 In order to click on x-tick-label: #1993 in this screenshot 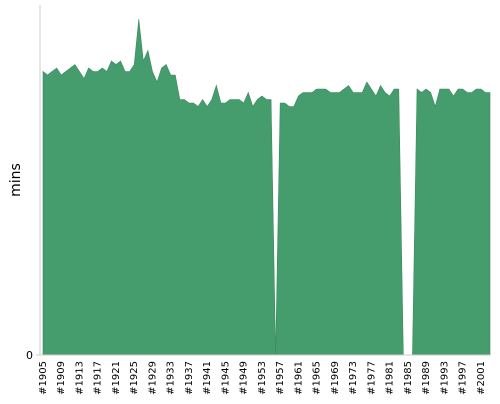, I will do `click(444, 378)`.